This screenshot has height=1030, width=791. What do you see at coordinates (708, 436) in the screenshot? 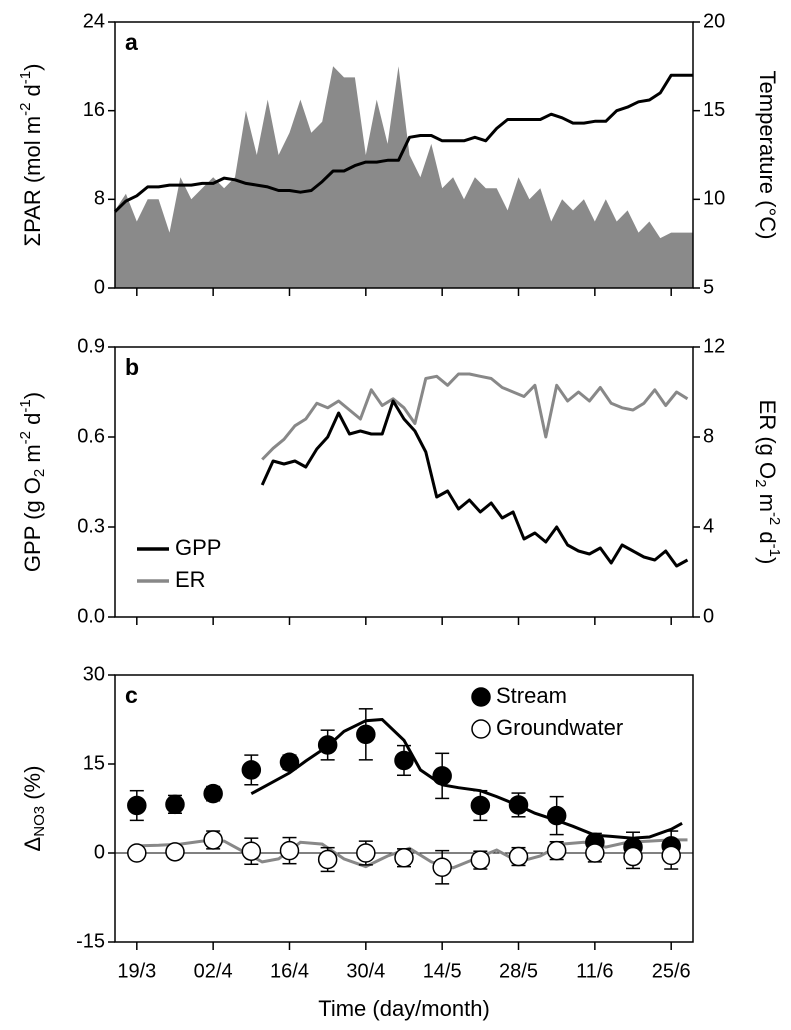
I see `y2-tick-label: 8` at bounding box center [708, 436].